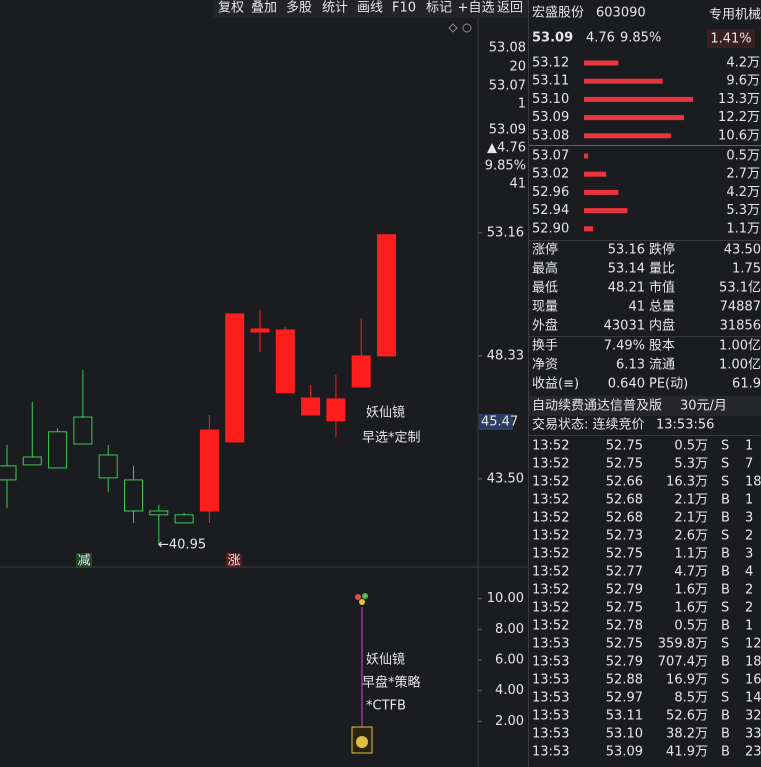 The width and height of the screenshot is (761, 767). I want to click on stat-value: 53.14, so click(626, 269).